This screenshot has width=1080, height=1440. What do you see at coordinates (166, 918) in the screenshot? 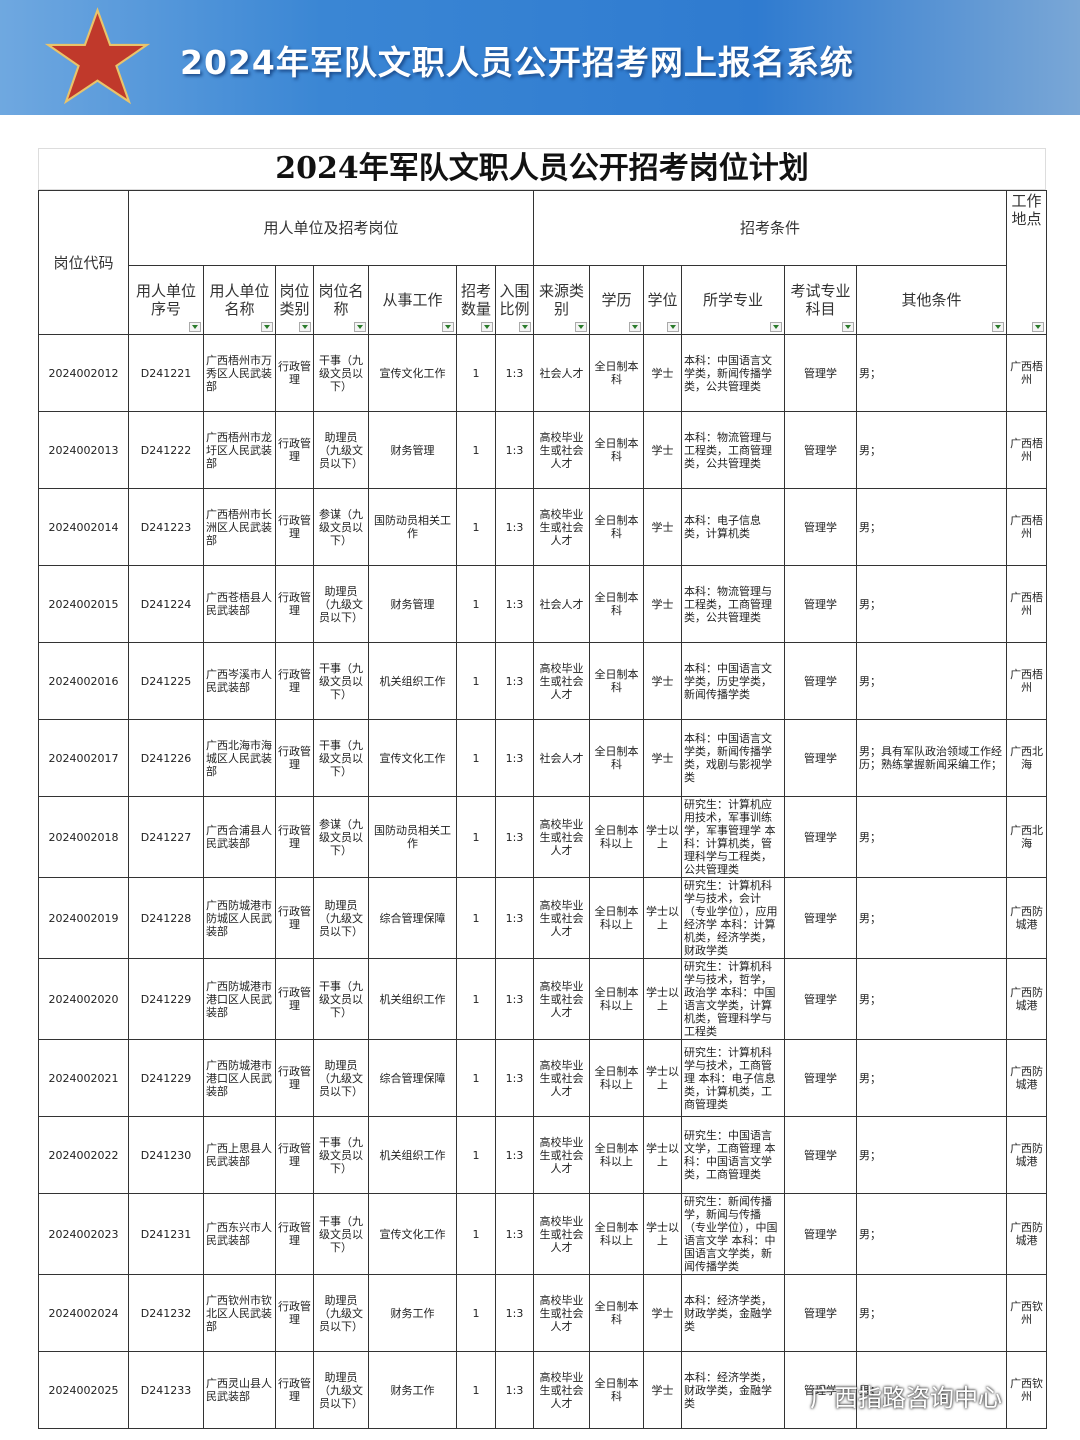
I see `unit-number: D241228` at bounding box center [166, 918].